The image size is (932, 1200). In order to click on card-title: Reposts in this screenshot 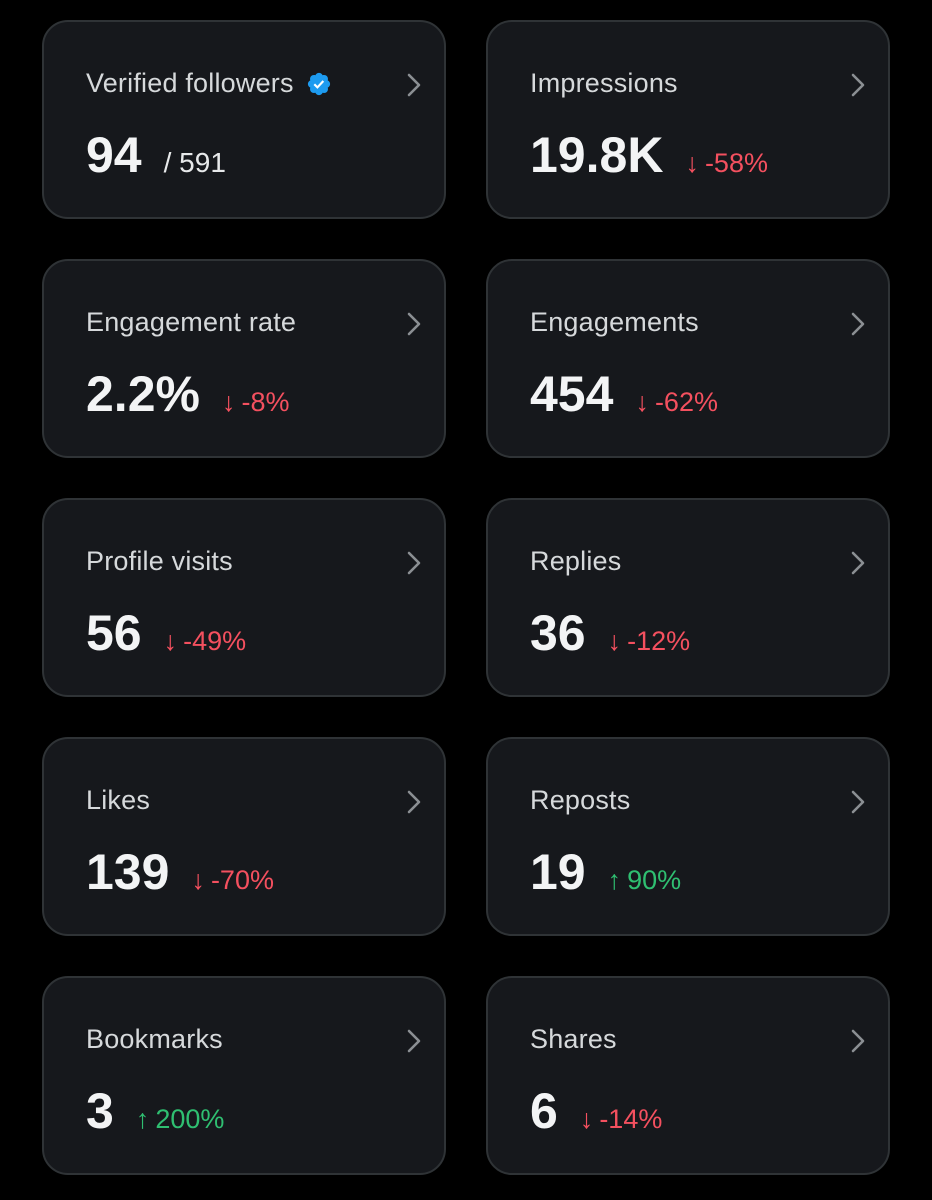, I will do `click(580, 800)`.